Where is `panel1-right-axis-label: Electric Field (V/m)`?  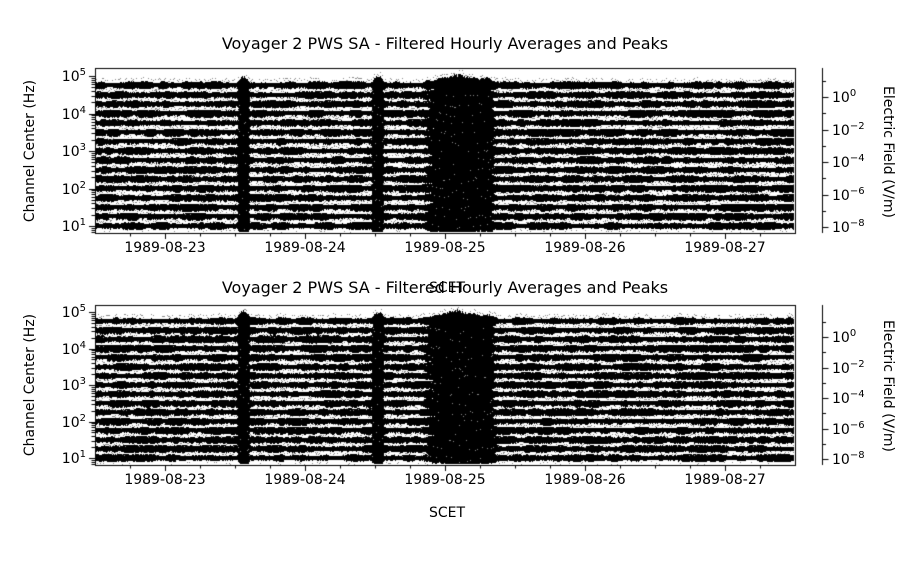
panel1-right-axis-label: Electric Field (V/m) is located at coordinates (888, 152).